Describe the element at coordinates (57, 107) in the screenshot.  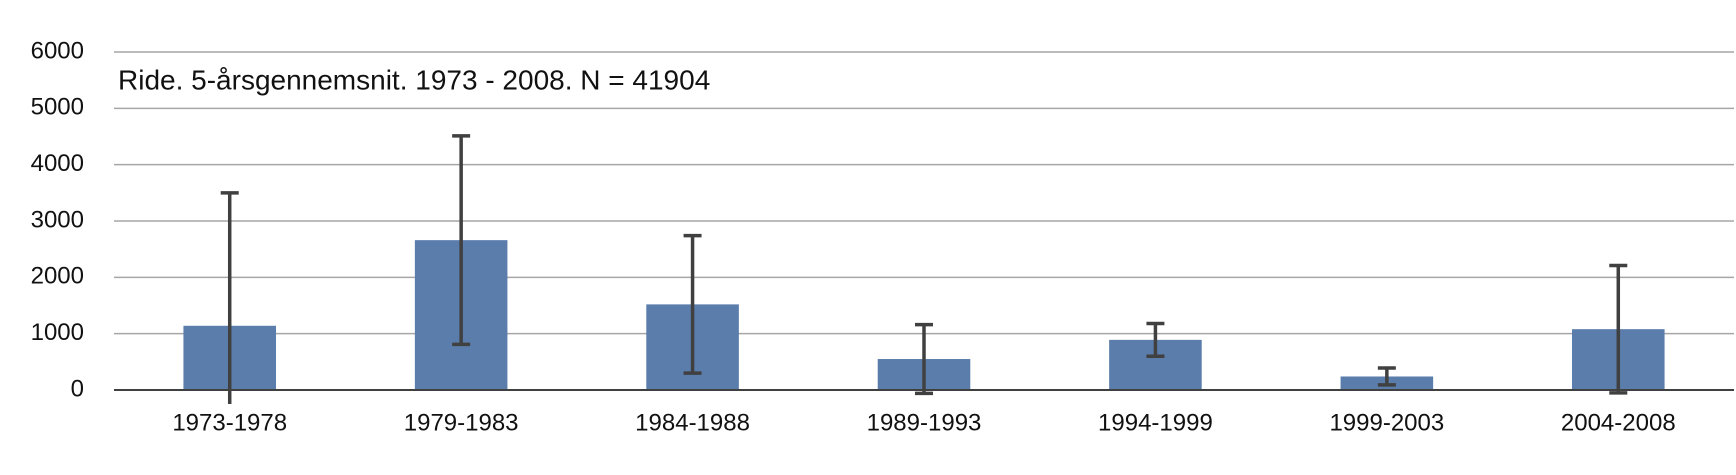
I see `y-tick-label: 5000` at that location.